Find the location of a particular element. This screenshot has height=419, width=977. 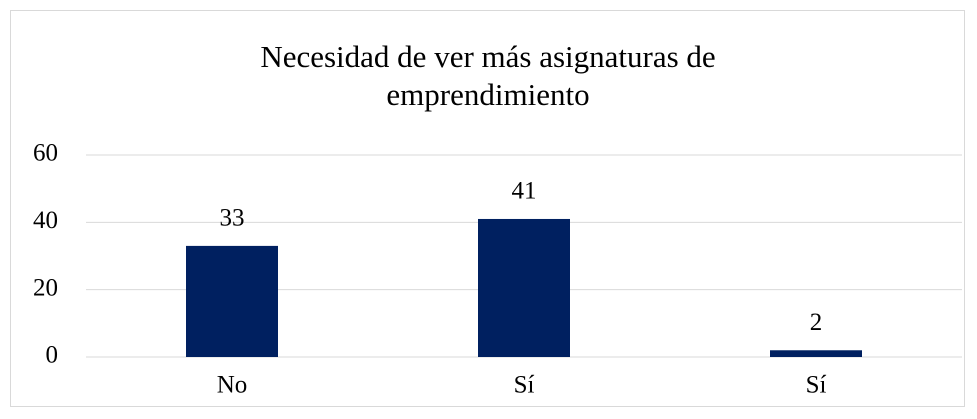

data-label: 41 is located at coordinates (524, 191).